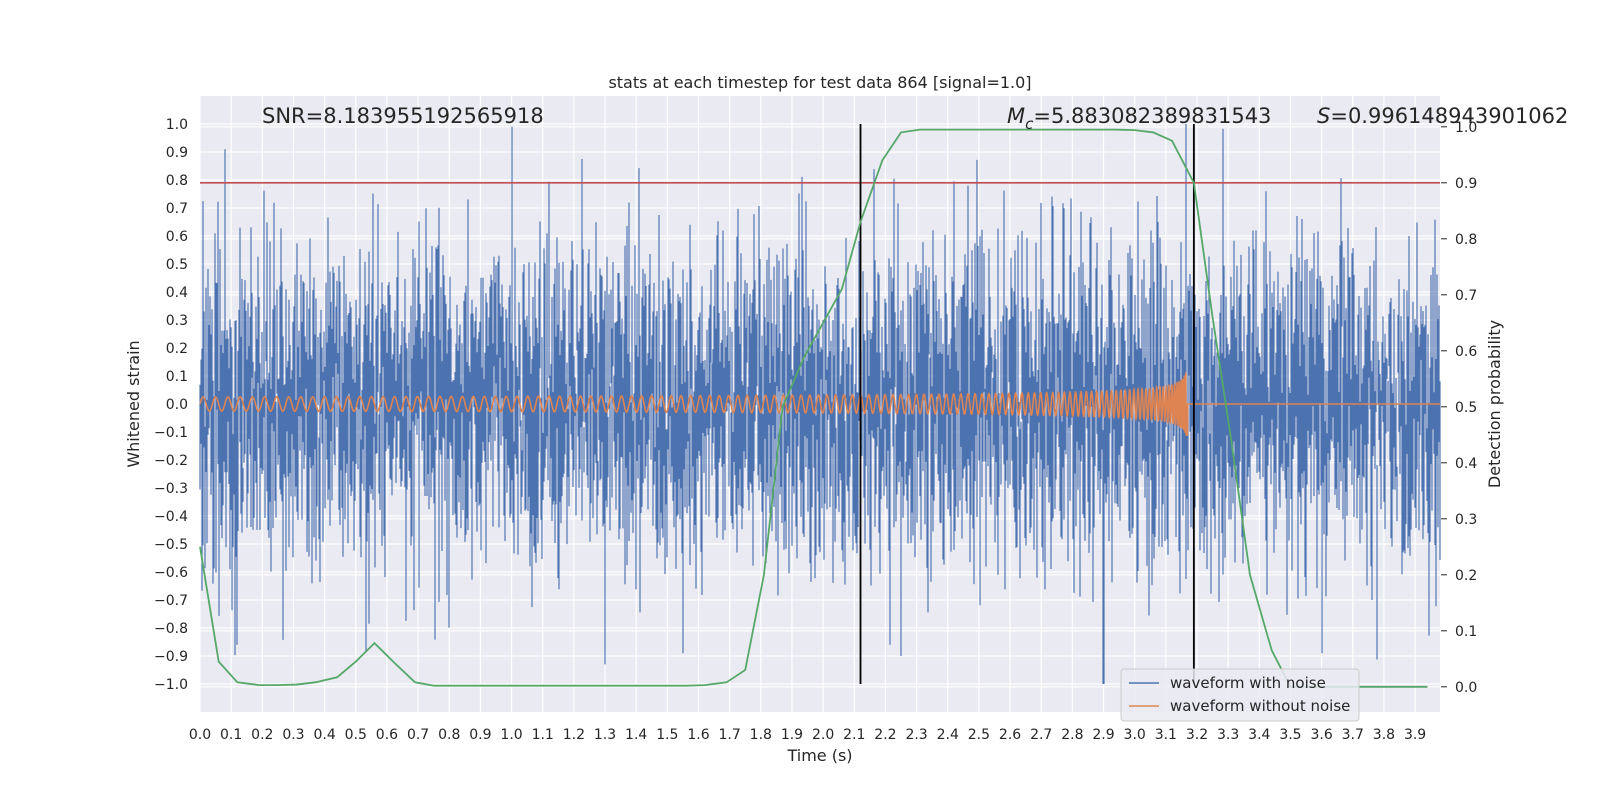  What do you see at coordinates (262, 735) in the screenshot?
I see `x-tick-label: 0.2` at bounding box center [262, 735].